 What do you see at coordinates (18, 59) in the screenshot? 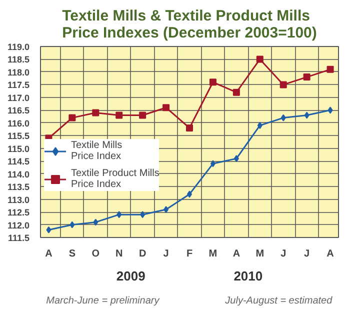
I see `y-tick-label: 118.5` at bounding box center [18, 59].